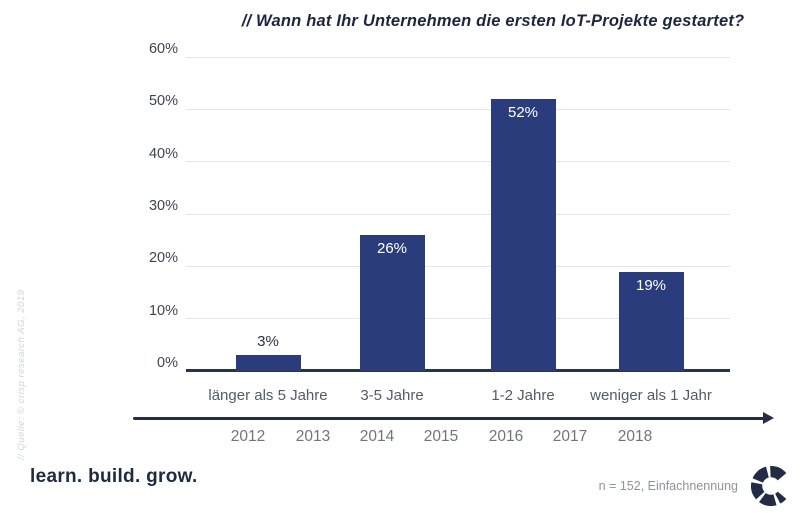 Image resolution: width=800 pixels, height=513 pixels. What do you see at coordinates (377, 436) in the screenshot?
I see `timeline-year-label: 2014` at bounding box center [377, 436].